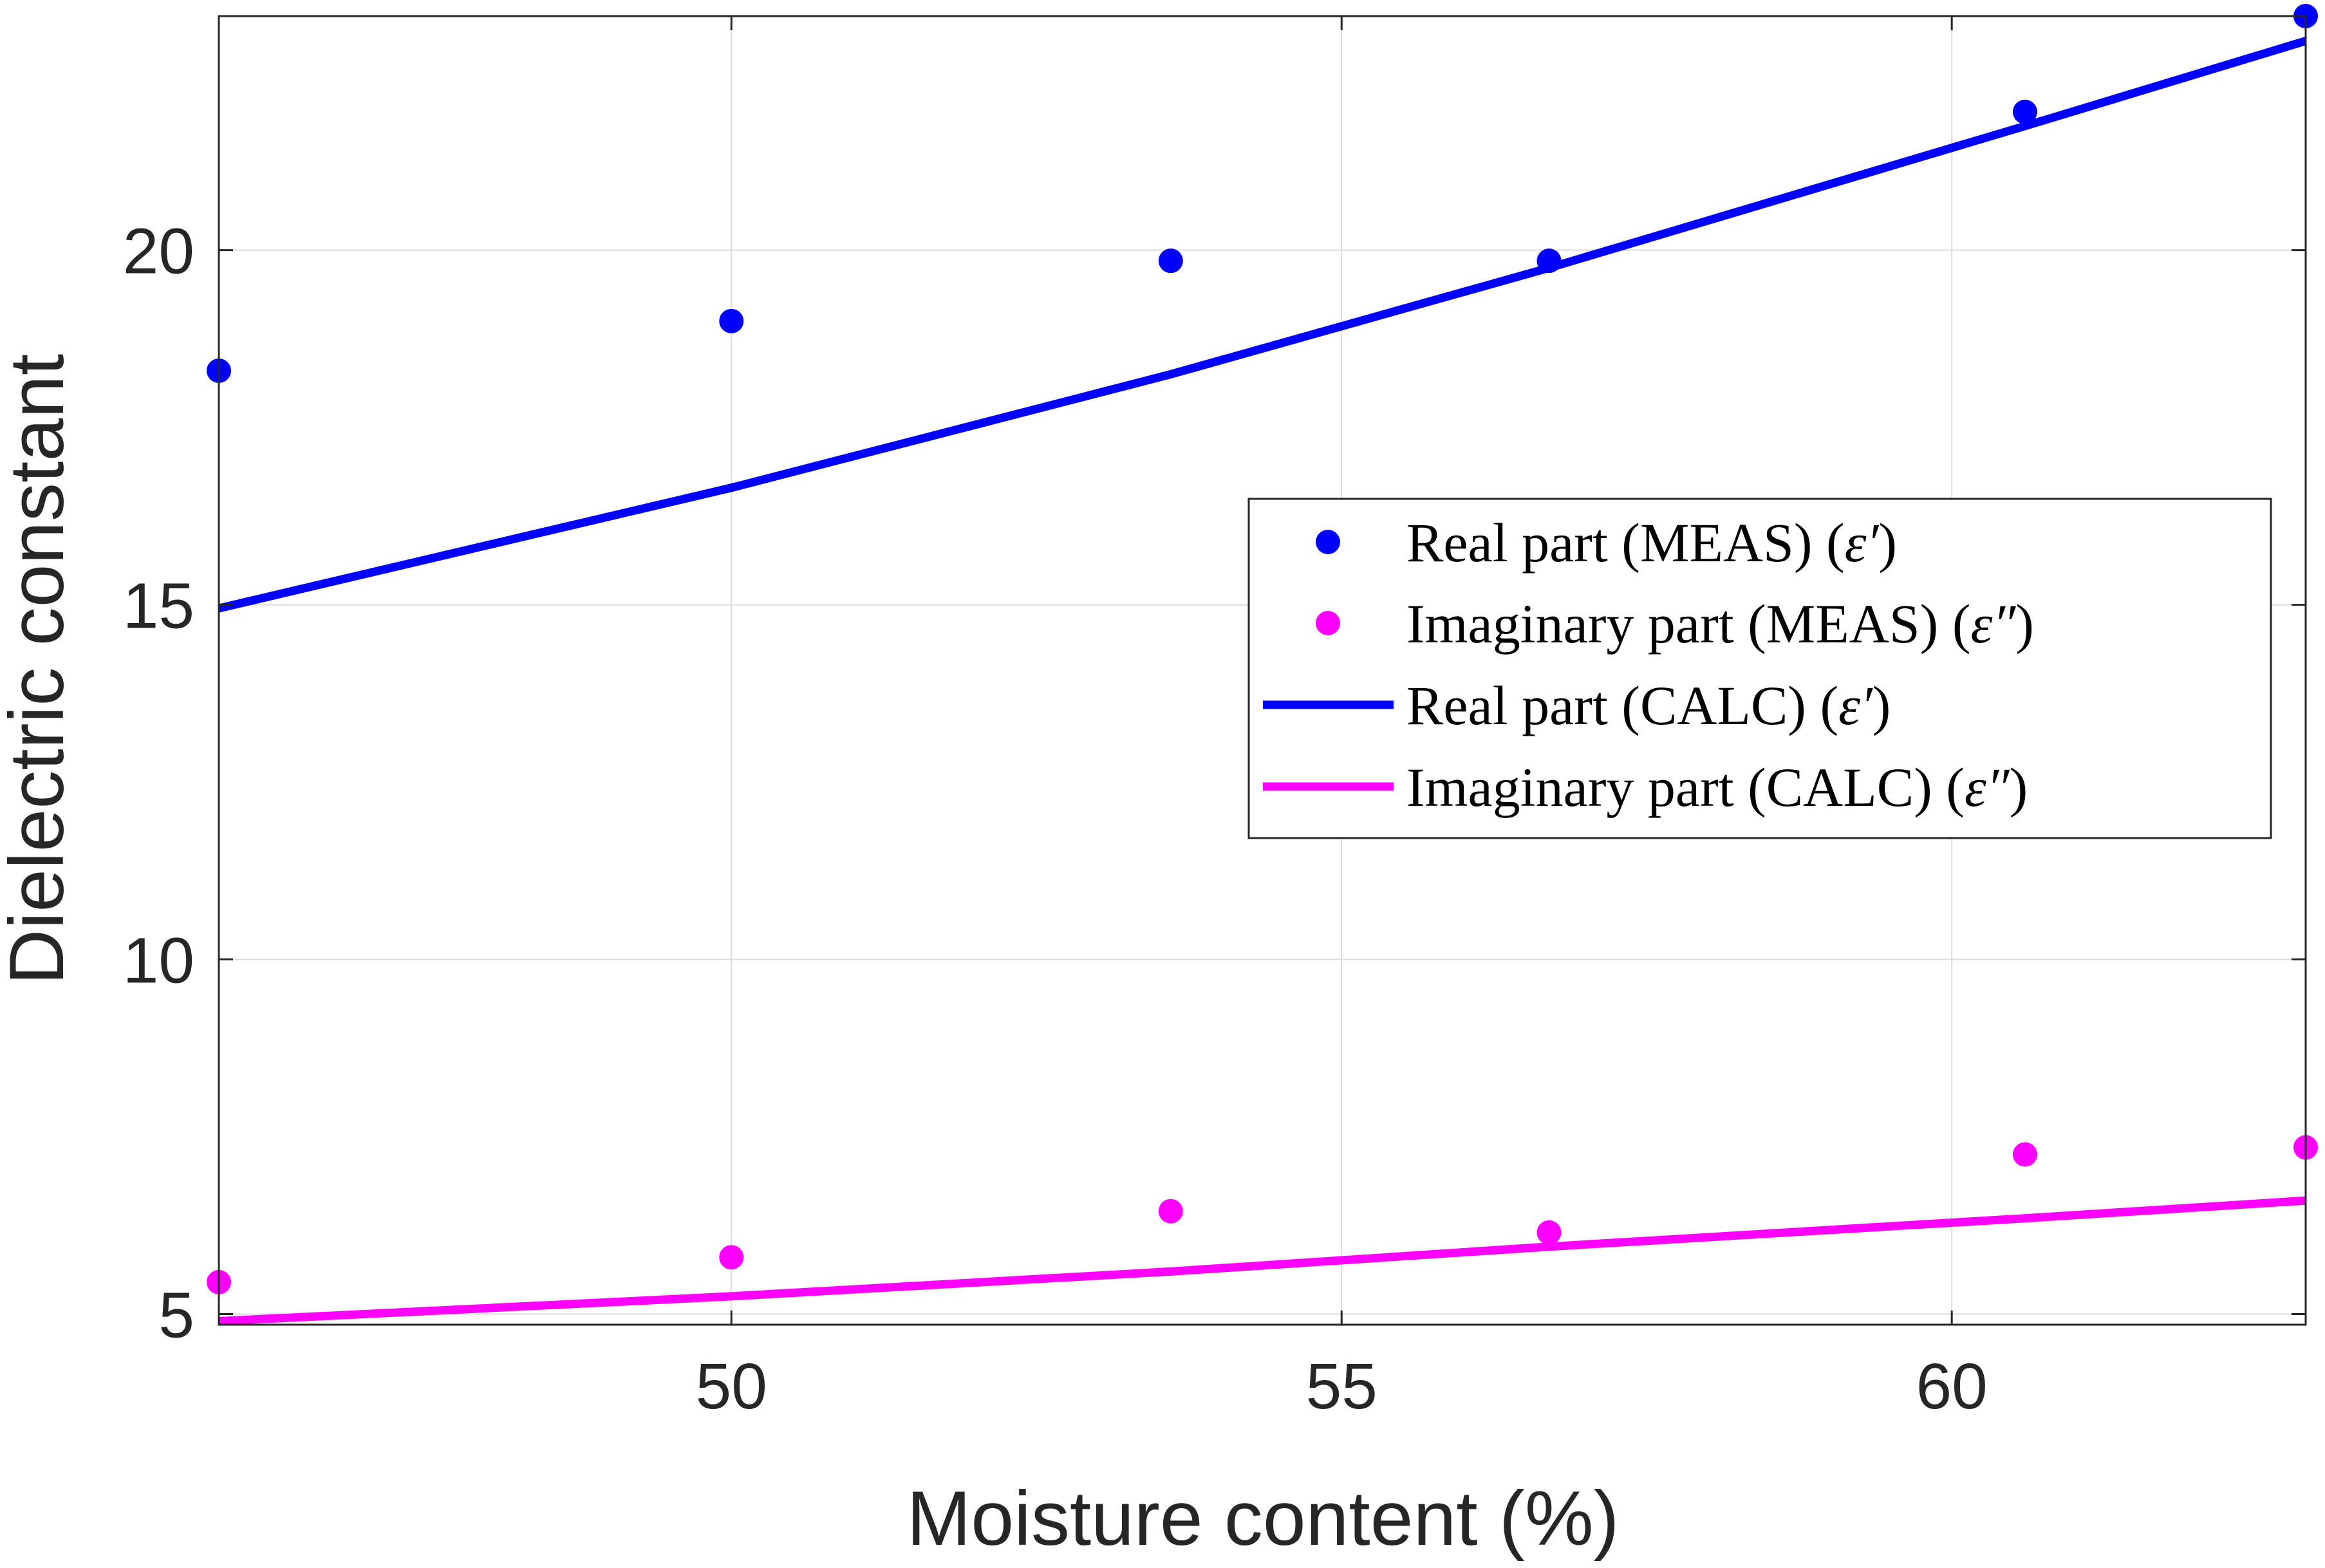  I want to click on y-axis-label: Dielectric constant, so click(40, 670).